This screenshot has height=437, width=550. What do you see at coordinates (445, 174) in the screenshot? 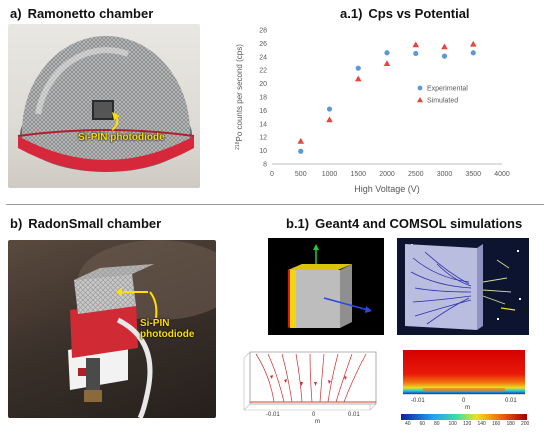
I see `x-tick-label: 3000` at bounding box center [445, 174].